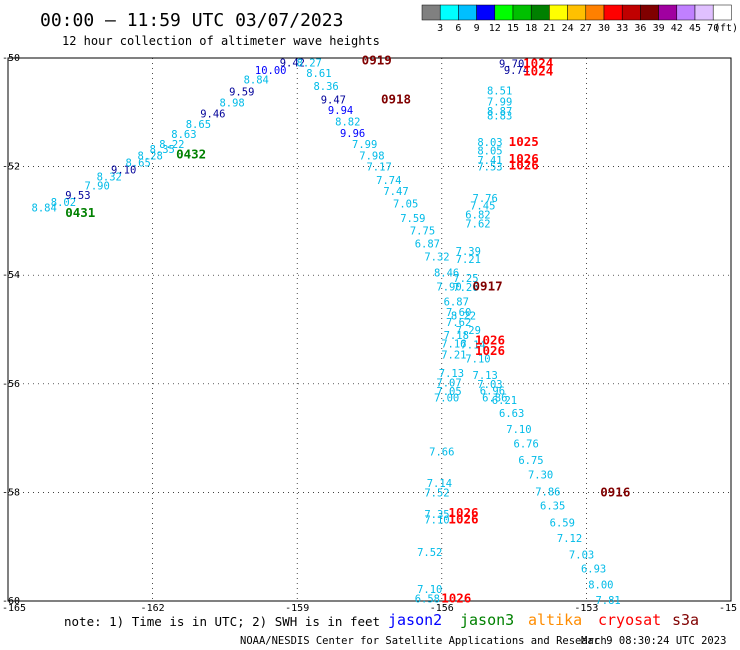 The height and width of the screenshot is (650, 740). Describe the element at coordinates (371, 157) in the screenshot. I see `swh-value: 7.98` at that location.